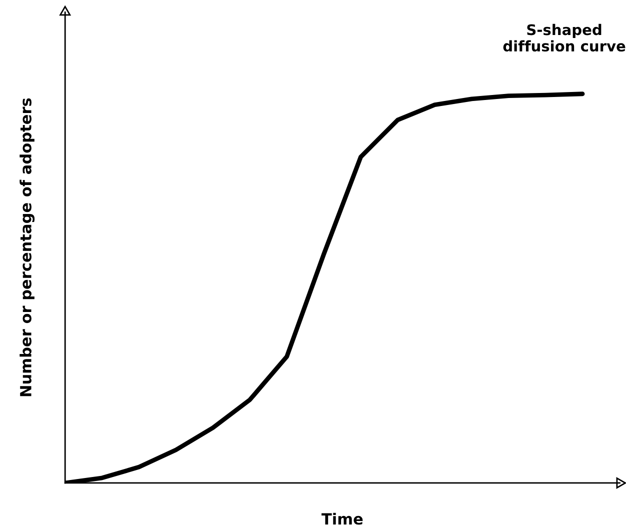 This screenshot has width=626, height=529. Describe the element at coordinates (342, 518) in the screenshot. I see `x-axis-title: Time` at that location.